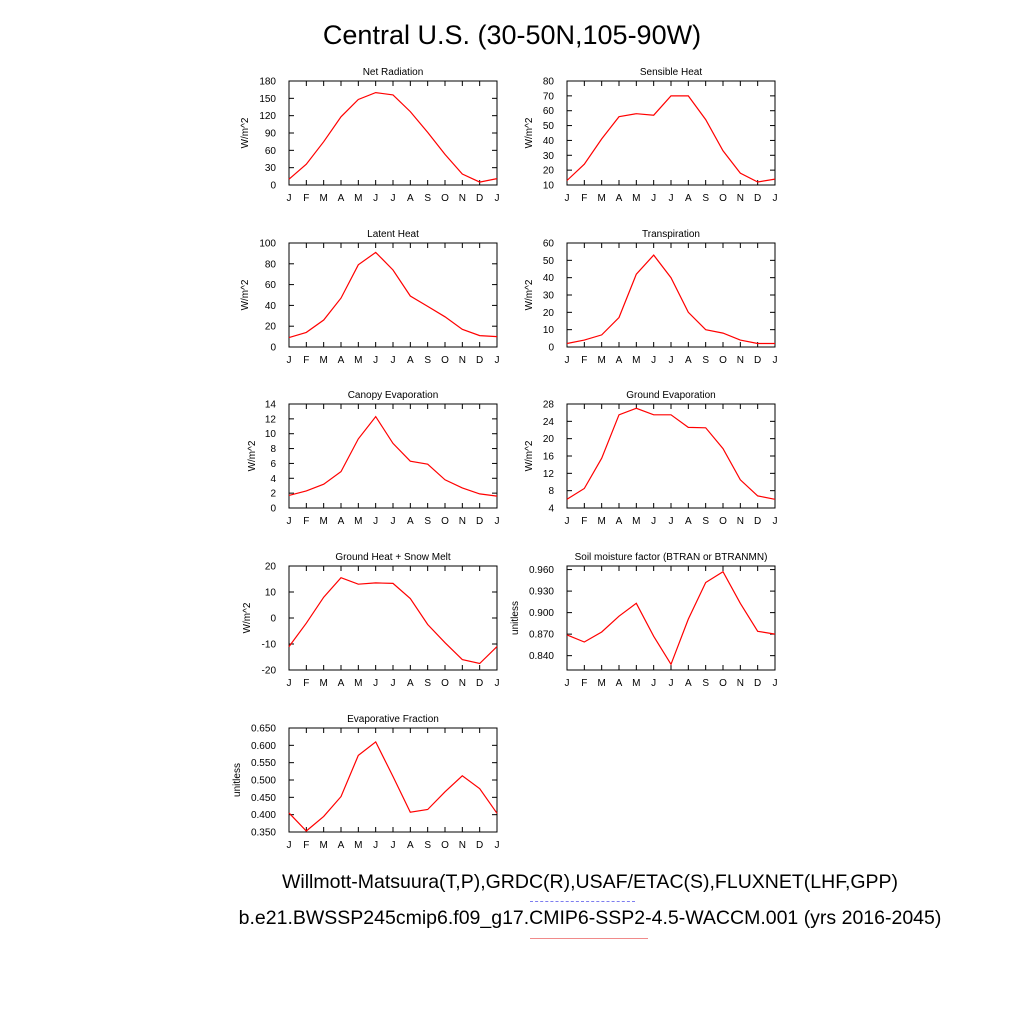 The width and height of the screenshot is (1024, 1024). Describe the element at coordinates (549, 330) in the screenshot. I see `y-tick-label: 10` at that location.